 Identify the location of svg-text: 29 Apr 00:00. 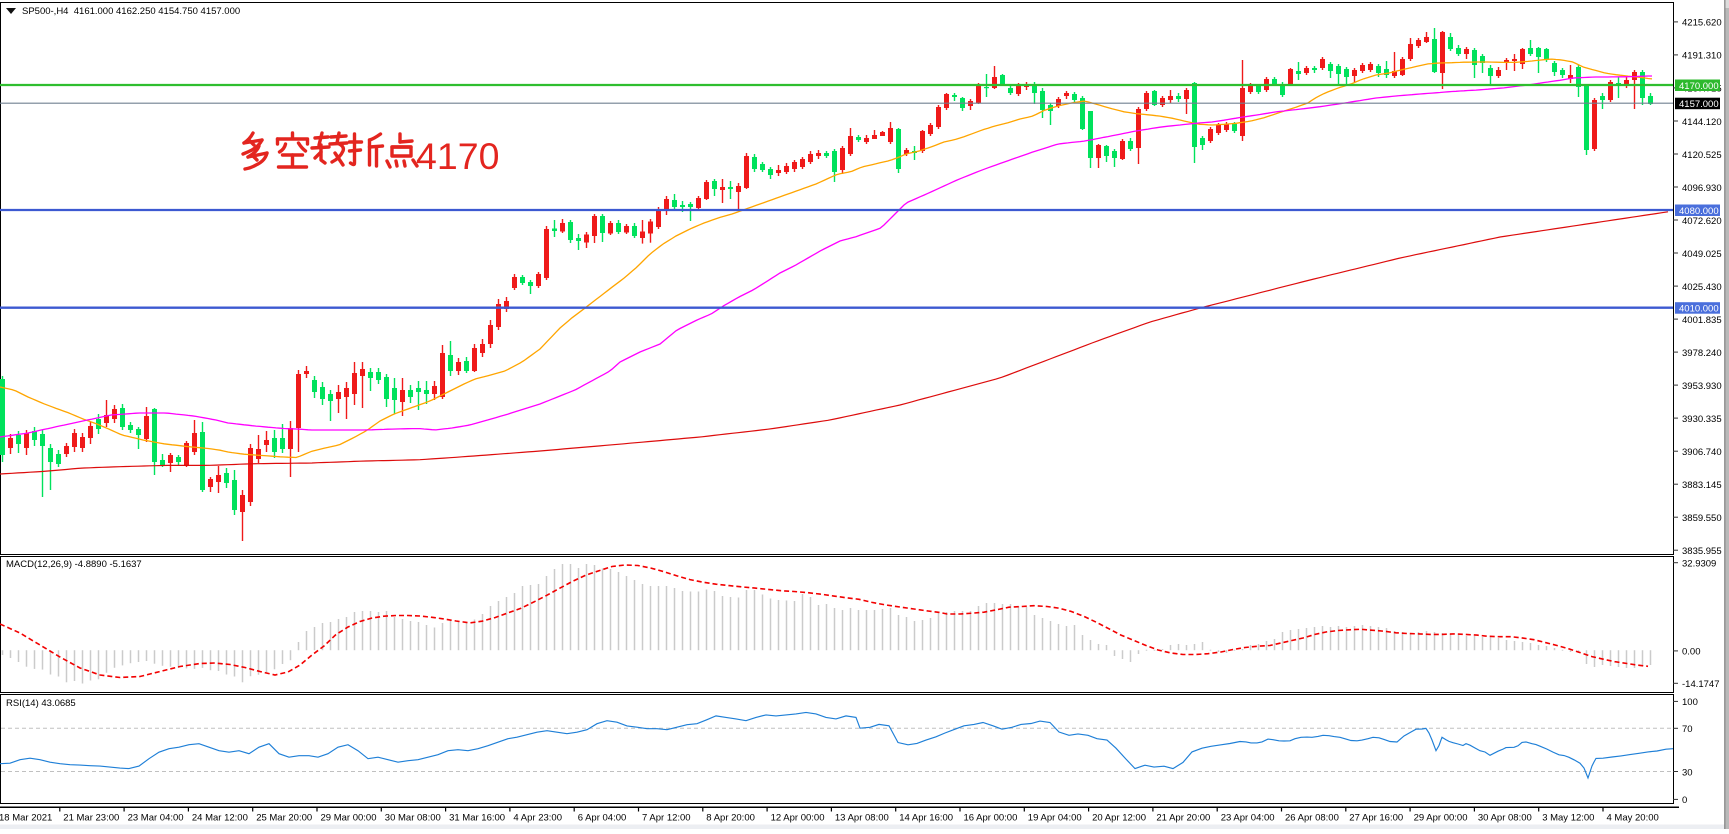
(1441, 818).